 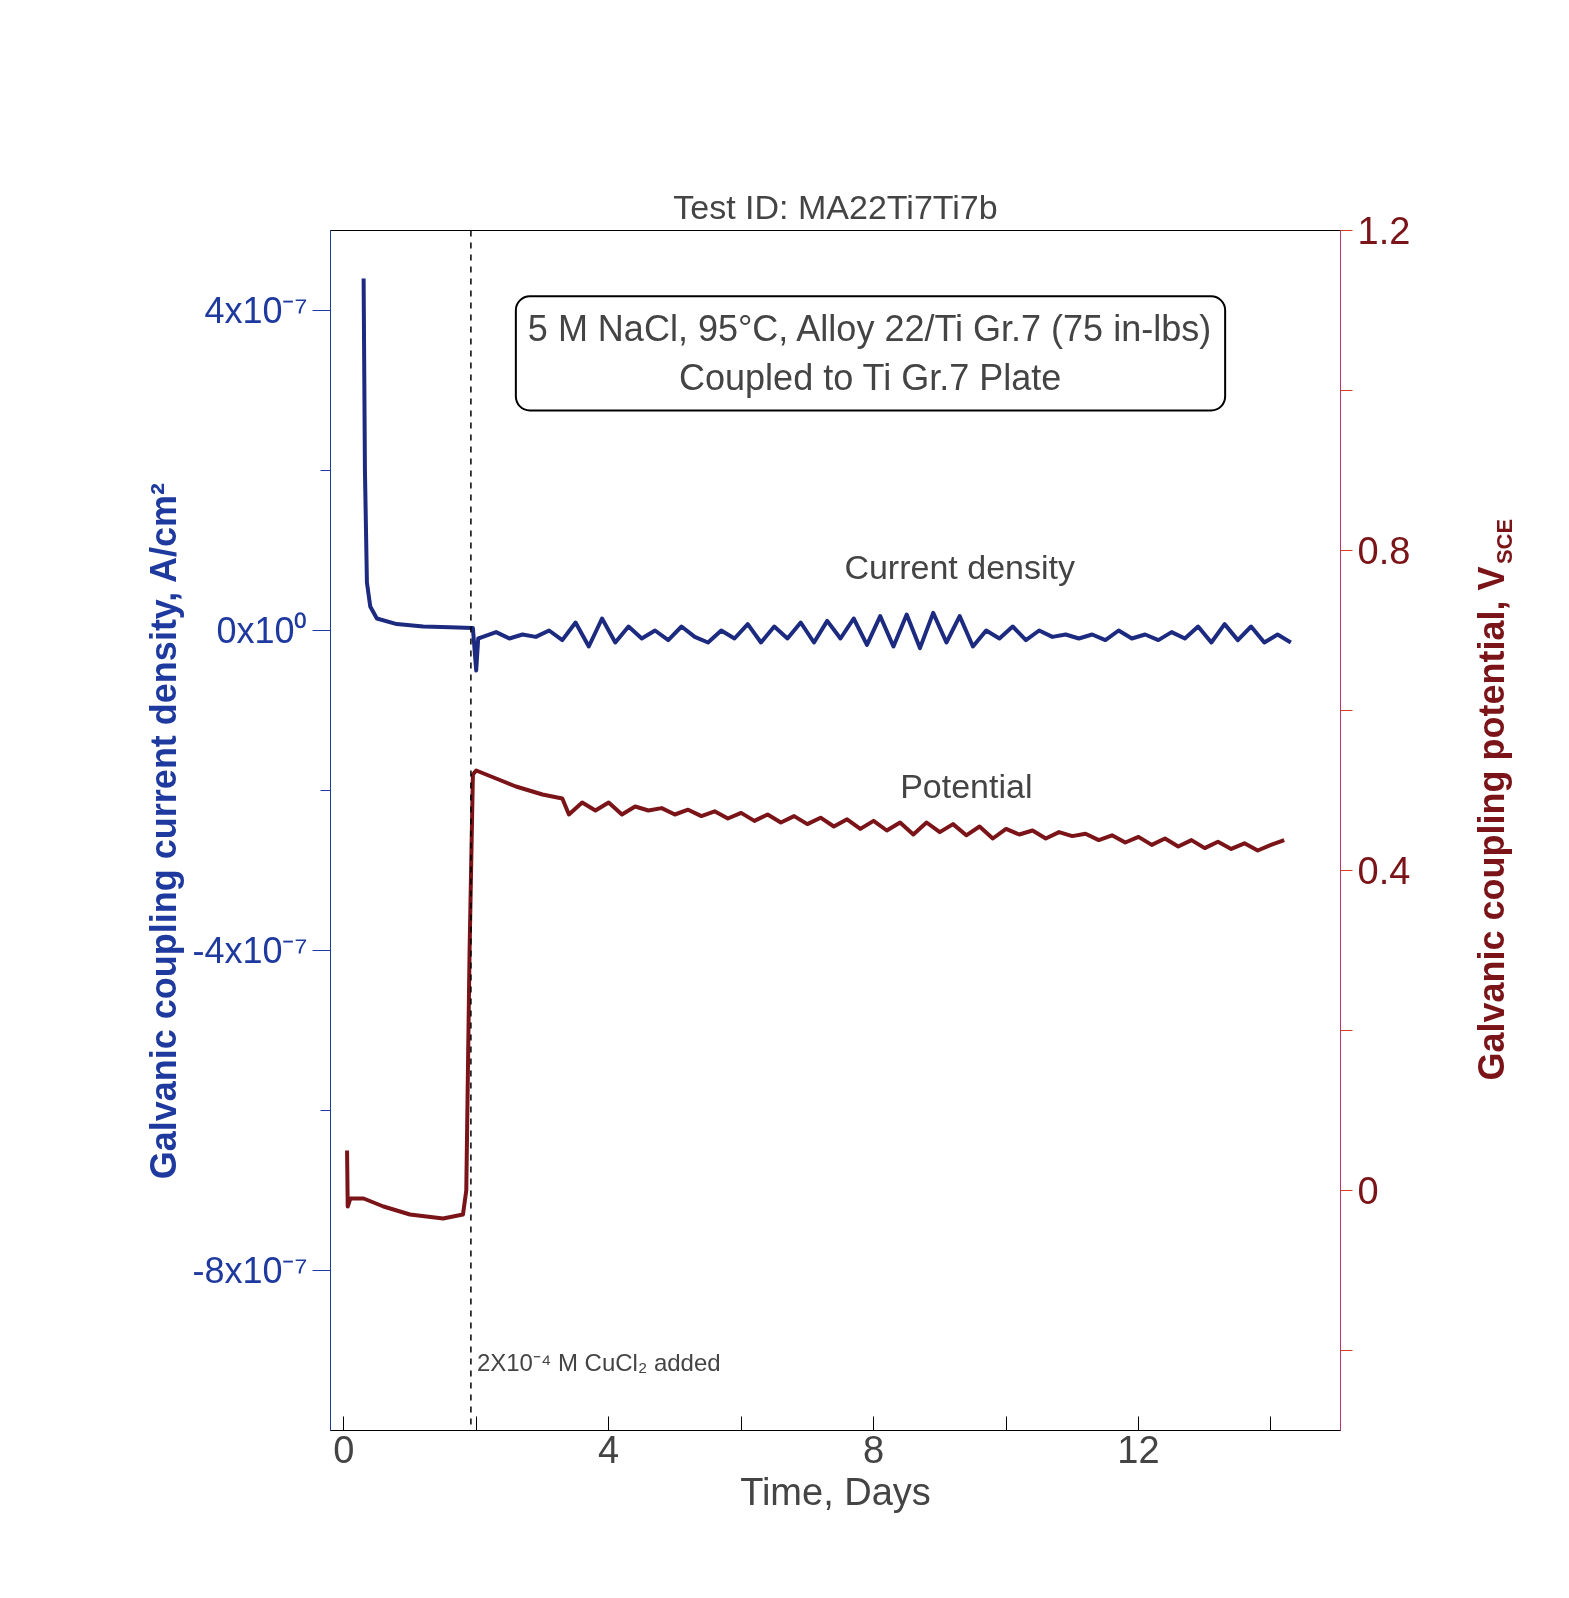 What do you see at coordinates (1138, 1449) in the screenshot?
I see `x-tick-label: 12` at bounding box center [1138, 1449].